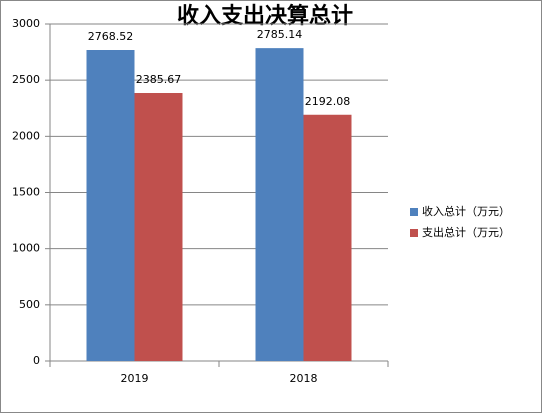 This screenshot has height=413, width=542. I want to click on data-label: 2768.52, so click(111, 36).